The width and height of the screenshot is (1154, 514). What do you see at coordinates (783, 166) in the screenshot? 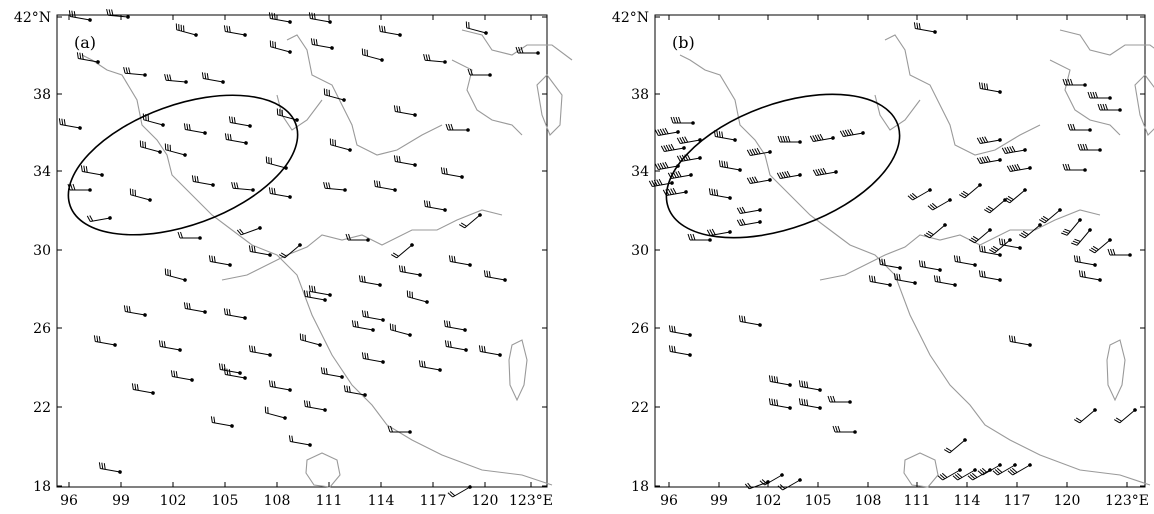
I see `panel-b-highlight-ellipse` at bounding box center [783, 166].